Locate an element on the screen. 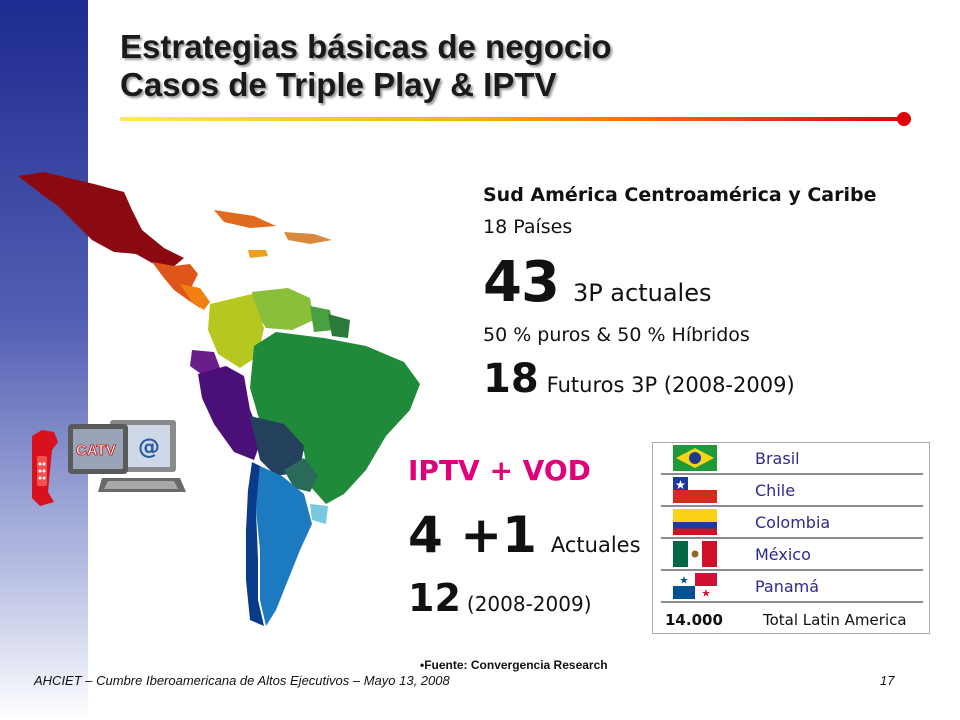  triple-play-devices-illustration: @ CATV is located at coordinates (109, 463).